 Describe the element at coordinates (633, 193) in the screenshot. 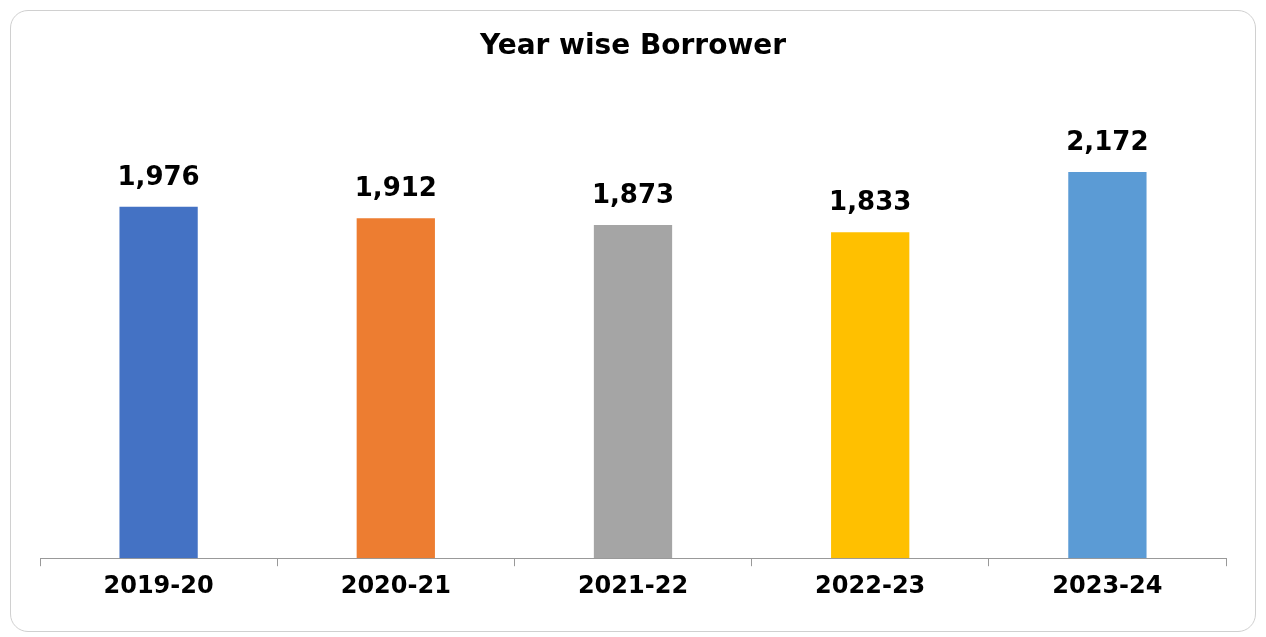

I see `data-label: 1,873` at that location.